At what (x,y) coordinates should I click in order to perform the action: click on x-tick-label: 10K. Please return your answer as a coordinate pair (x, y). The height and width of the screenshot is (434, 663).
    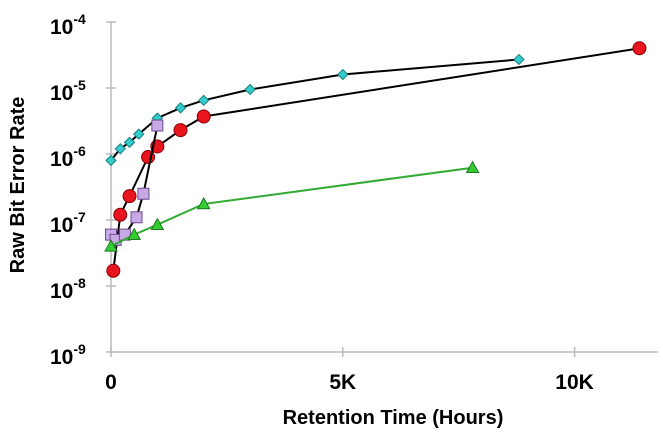
    Looking at the image, I should click on (574, 382).